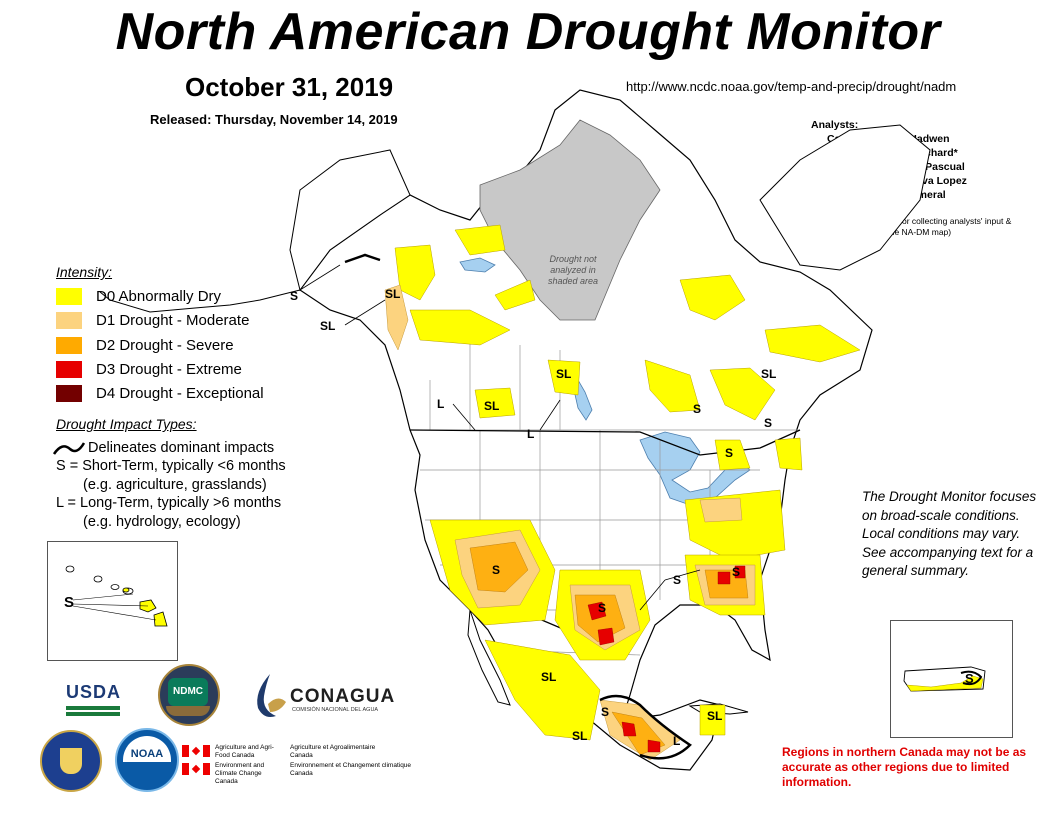 The width and height of the screenshot is (1056, 816). Describe the element at coordinates (147, 754) in the screenshot. I see `noaa-logo-text: NOAA` at that location.